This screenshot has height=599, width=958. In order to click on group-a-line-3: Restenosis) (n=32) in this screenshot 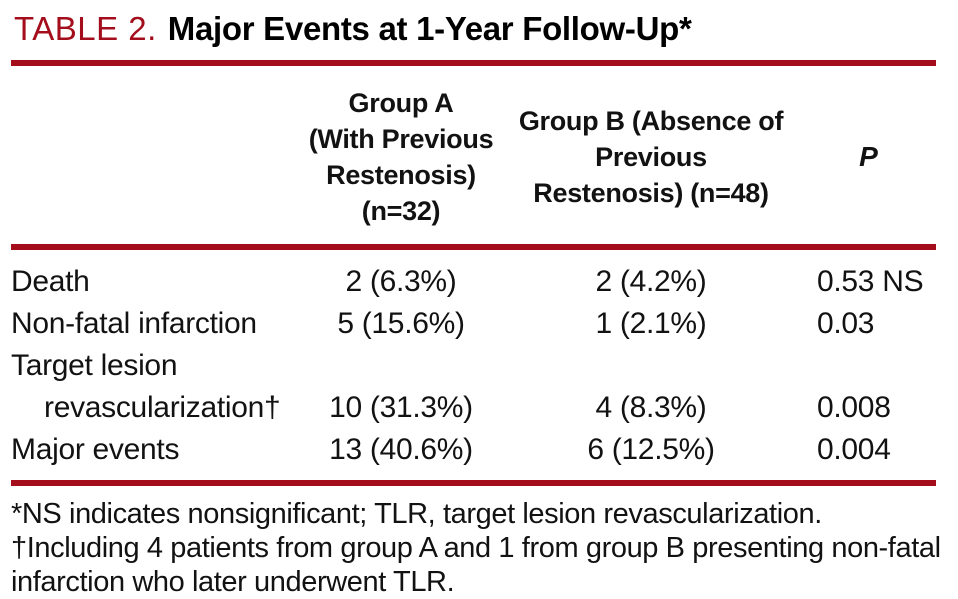, I will do `click(401, 193)`.